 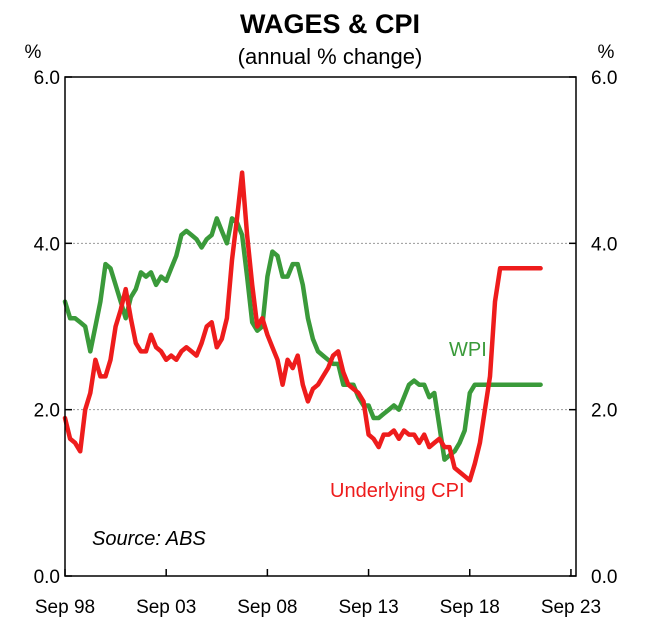 What do you see at coordinates (47, 78) in the screenshot?
I see `y-tick-label-left-3: 6.0` at bounding box center [47, 78].